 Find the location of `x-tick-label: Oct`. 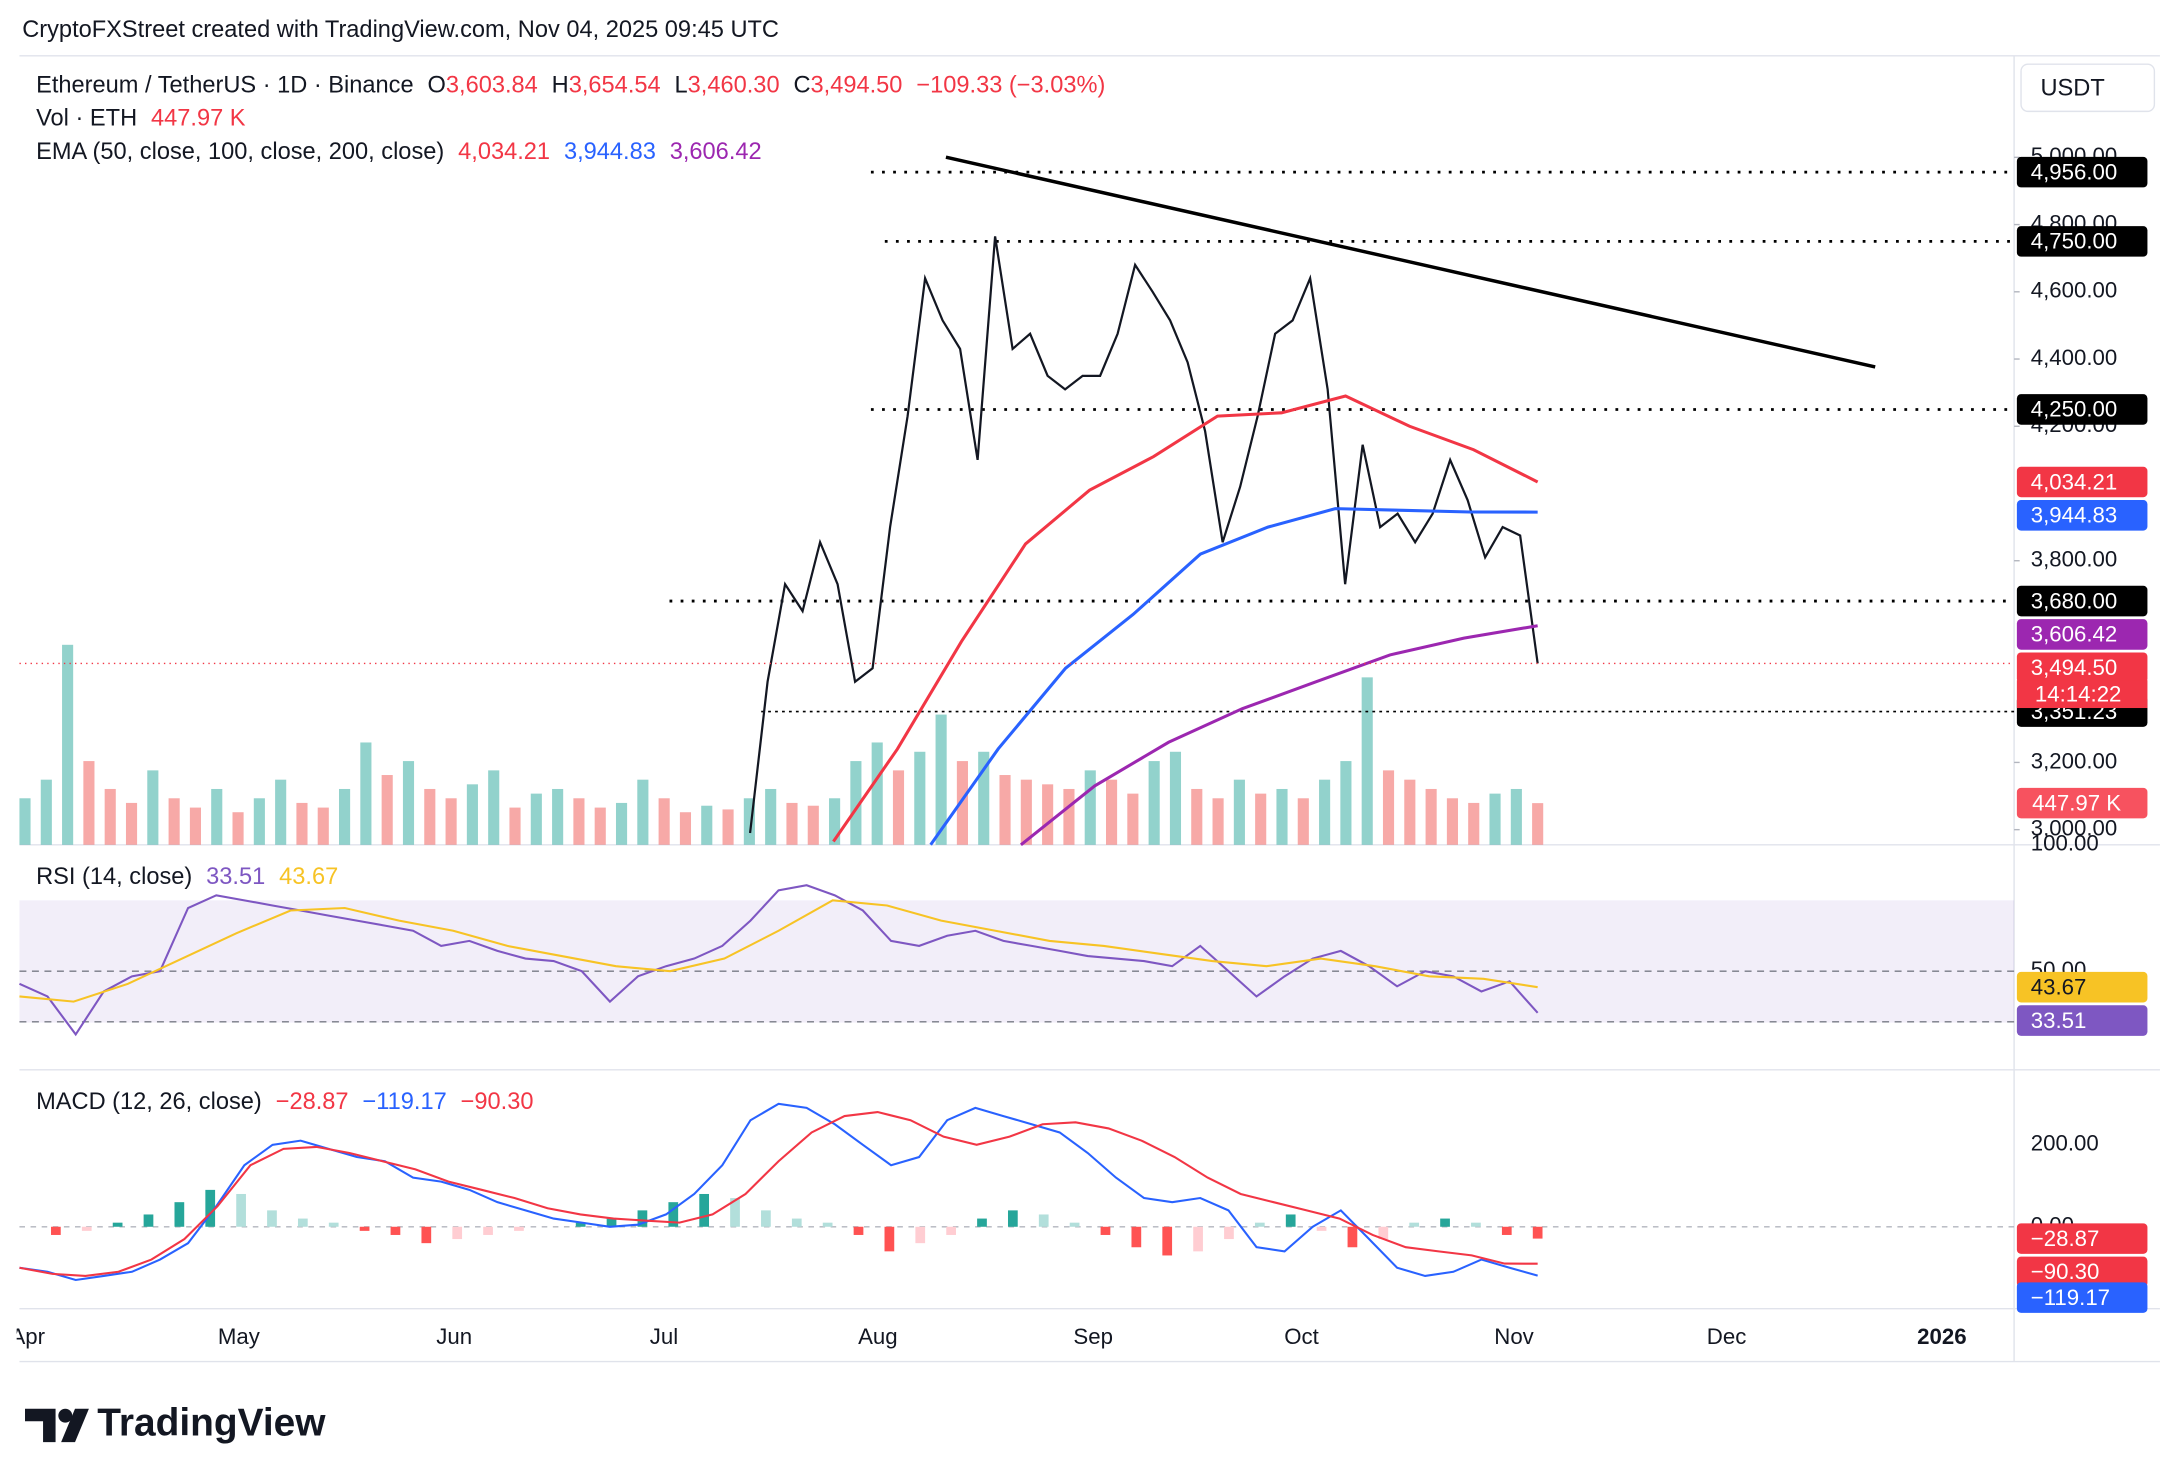

x-tick-label: Oct is located at coordinates (1301, 1336).